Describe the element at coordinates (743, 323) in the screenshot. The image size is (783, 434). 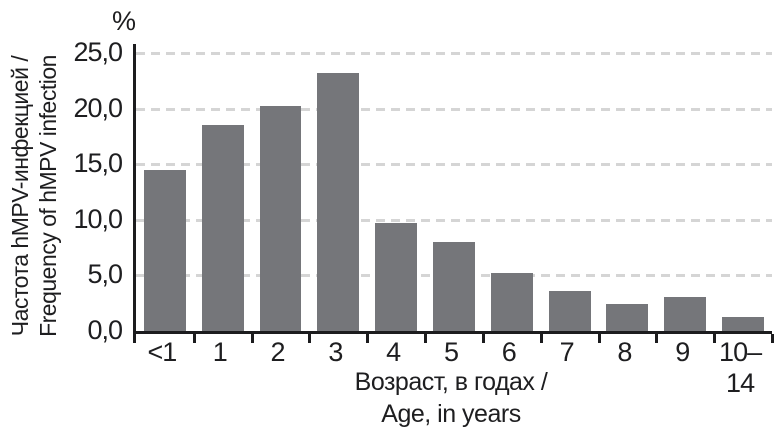
I see `bar-age-10–14` at that location.